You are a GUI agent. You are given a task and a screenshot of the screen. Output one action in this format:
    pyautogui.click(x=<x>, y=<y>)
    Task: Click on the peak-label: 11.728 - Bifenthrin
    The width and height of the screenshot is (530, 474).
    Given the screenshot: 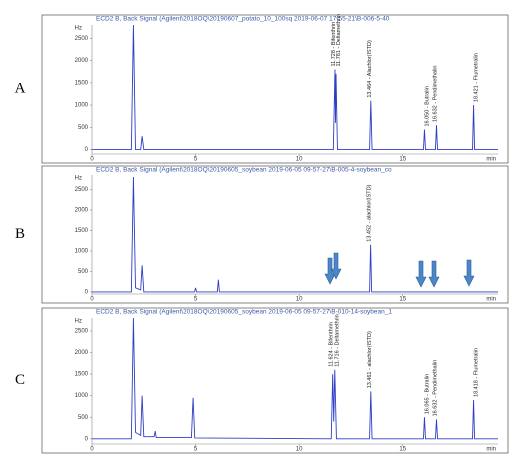 What is the action you would take?
    pyautogui.click(x=334, y=44)
    